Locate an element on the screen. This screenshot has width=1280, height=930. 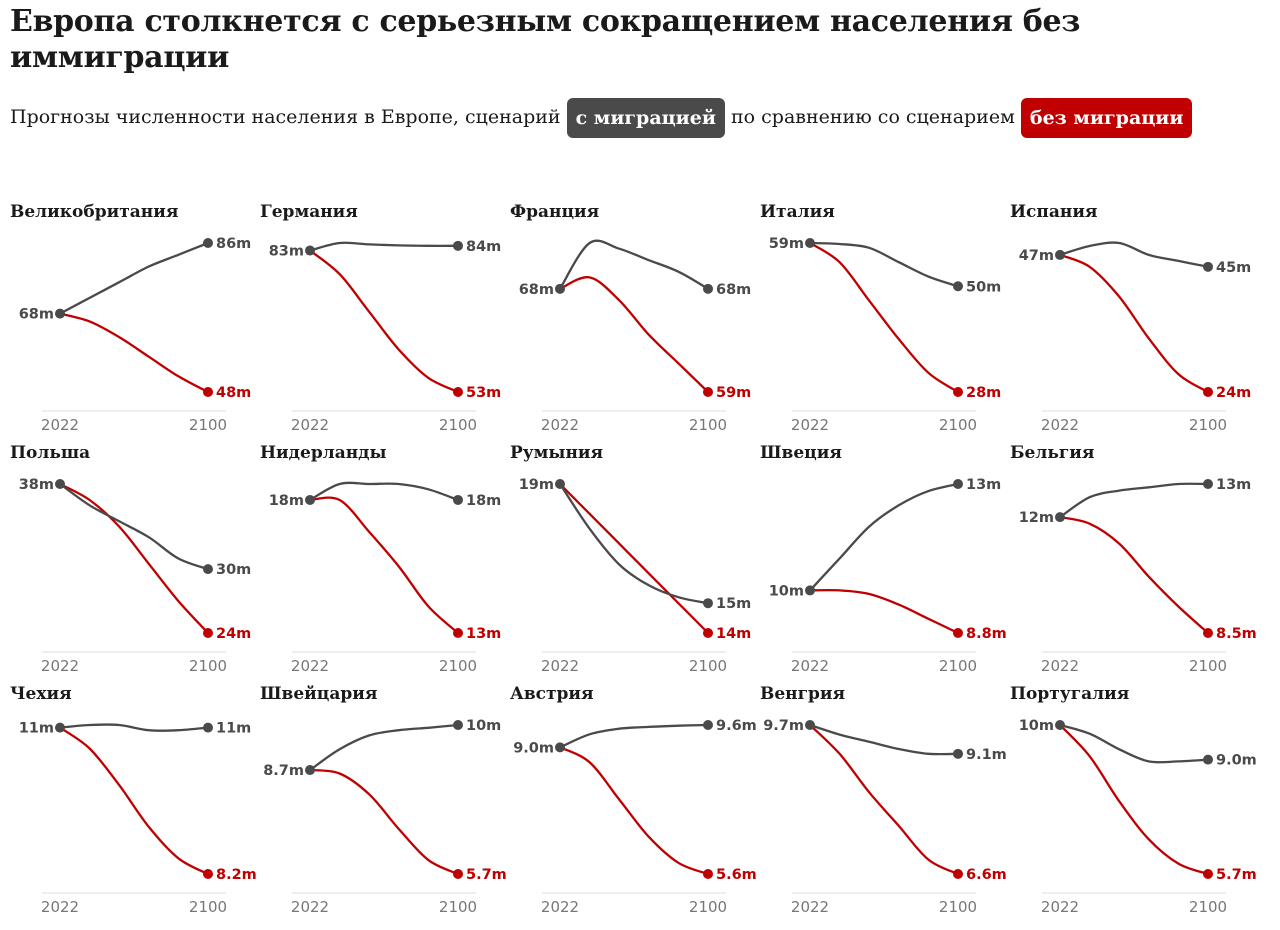
country-name: Испания is located at coordinates (1054, 212).